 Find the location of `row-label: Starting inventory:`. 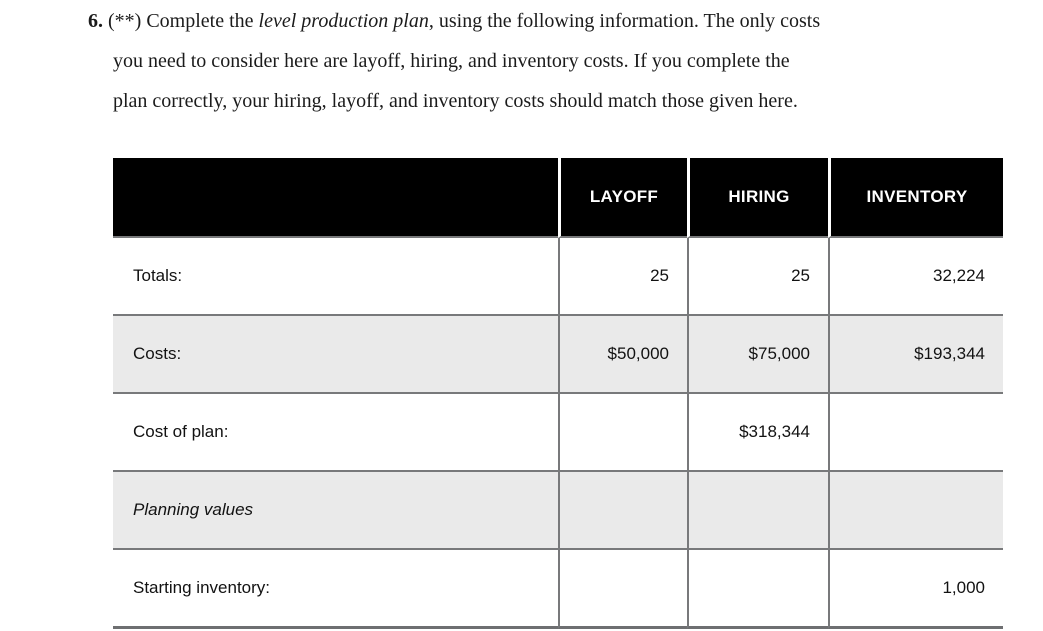

row-label: Starting inventory: is located at coordinates (335, 589).